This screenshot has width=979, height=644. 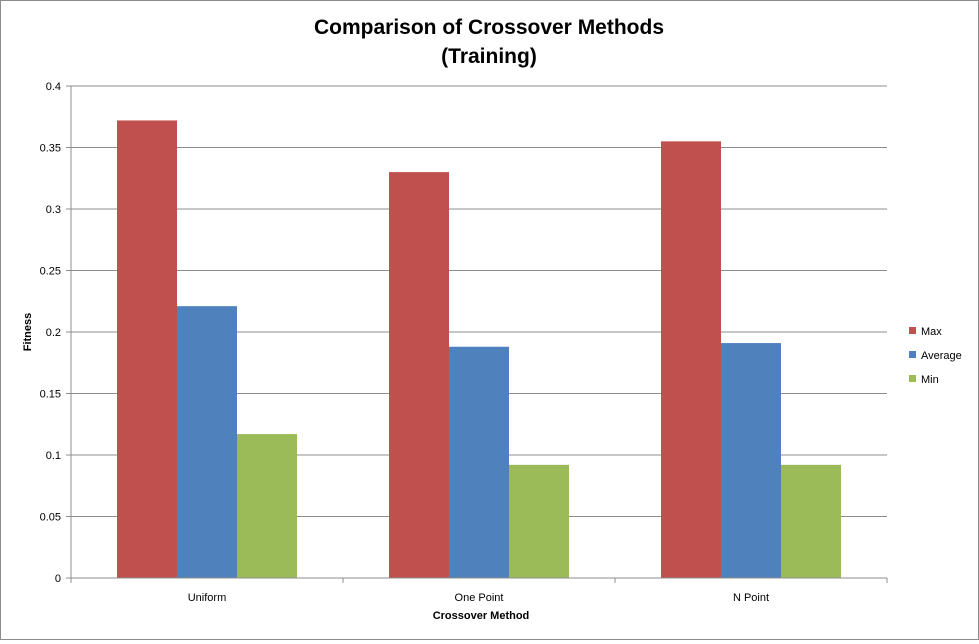 I want to click on legend-swatch-average, so click(x=912, y=354).